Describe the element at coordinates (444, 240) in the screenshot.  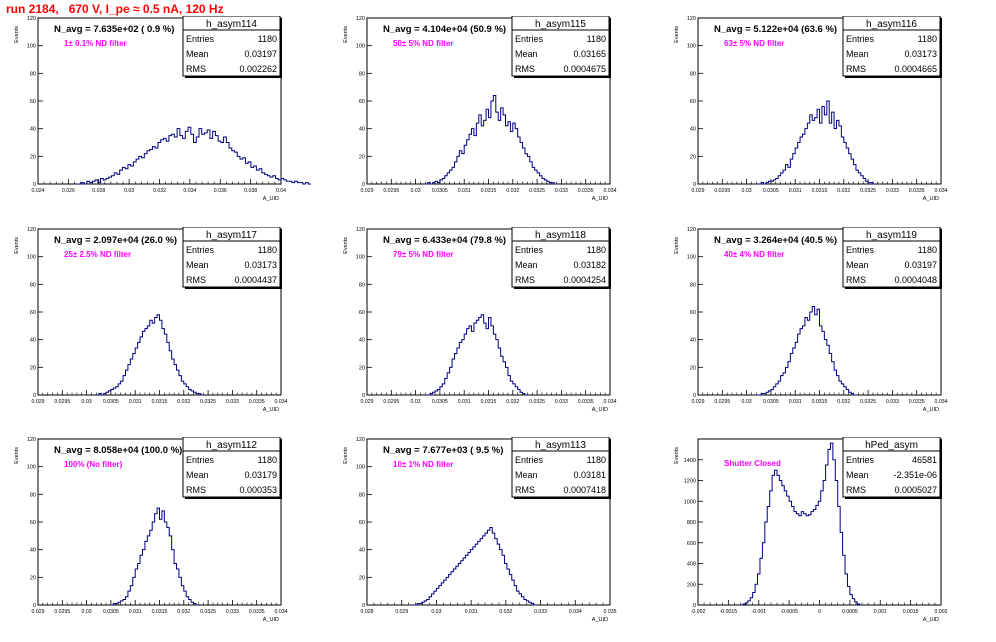
I see `n-avg-label: N_avg = 6.433e+04 (79.8 %)` at that location.